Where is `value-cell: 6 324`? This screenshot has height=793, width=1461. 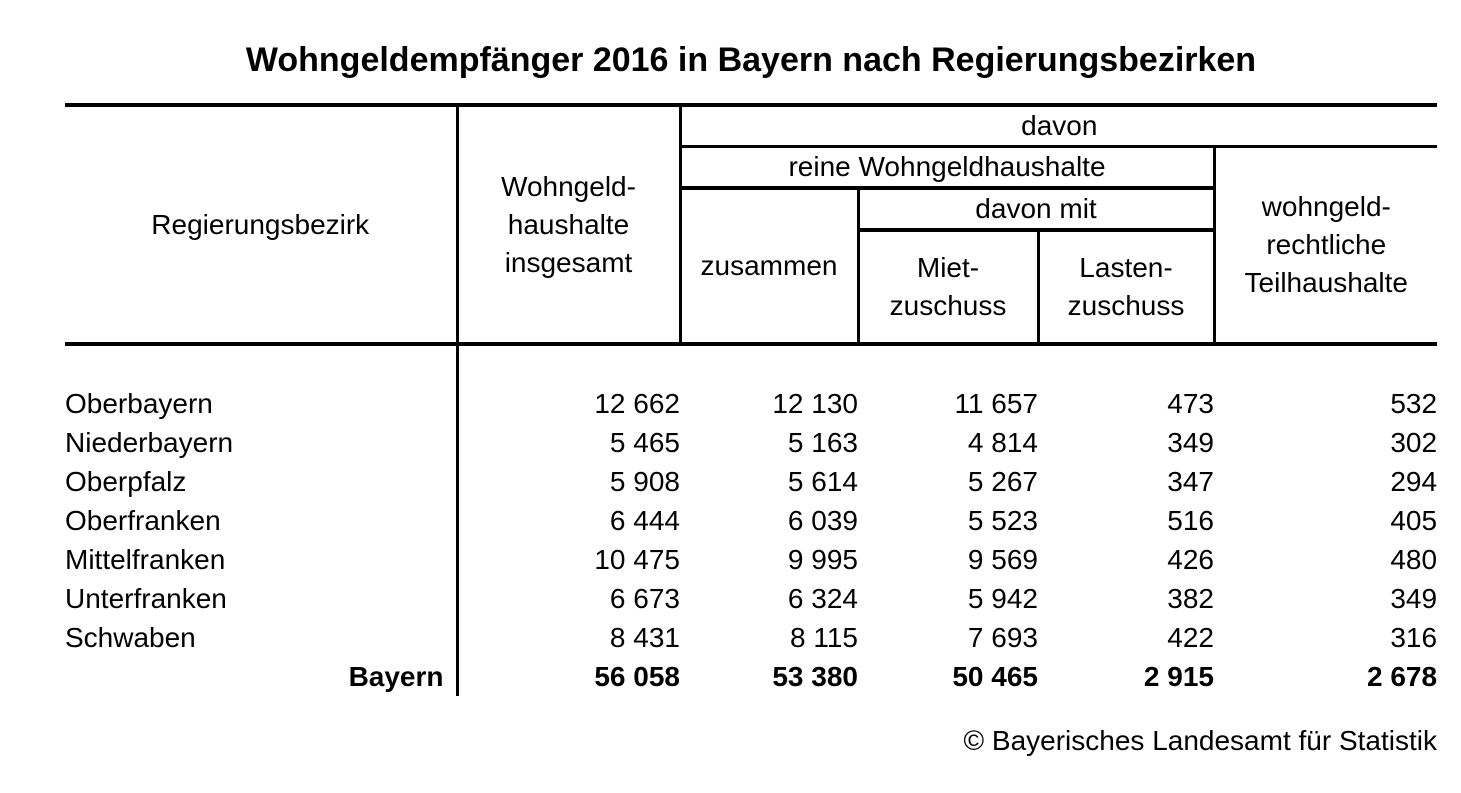 value-cell: 6 324 is located at coordinates (822, 598).